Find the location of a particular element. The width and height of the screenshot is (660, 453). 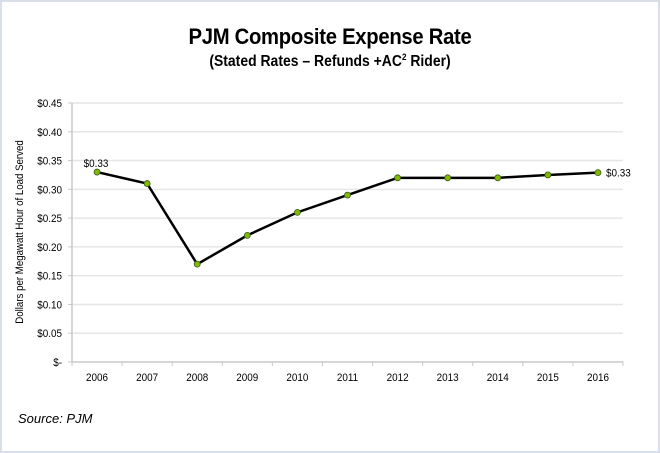

subtitle-main: (Stated Rates – Refunds +AC is located at coordinates (305, 61).